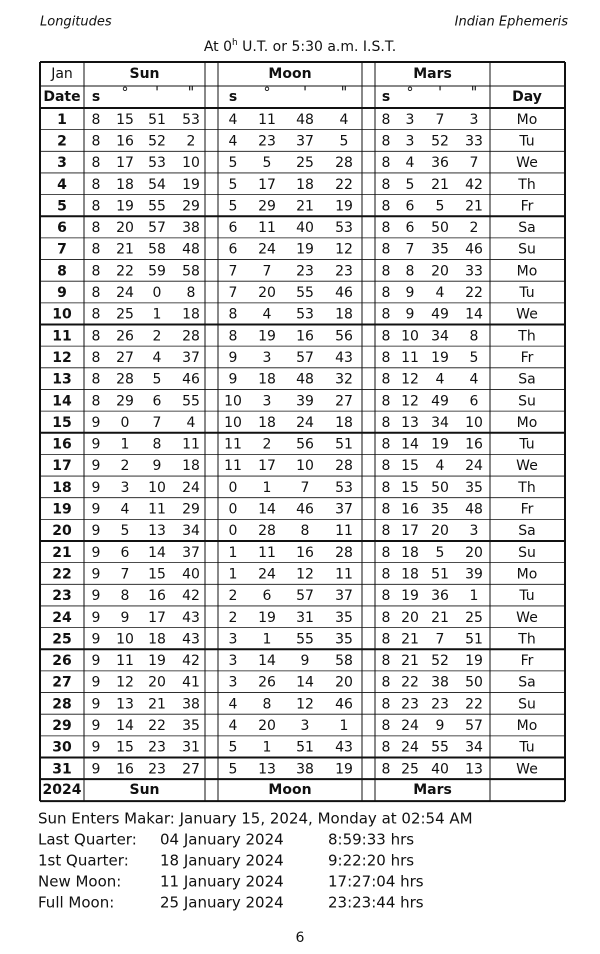 This screenshot has width=600, height=954. Describe the element at coordinates (527, 120) in the screenshot. I see `weekday: Mo` at that location.